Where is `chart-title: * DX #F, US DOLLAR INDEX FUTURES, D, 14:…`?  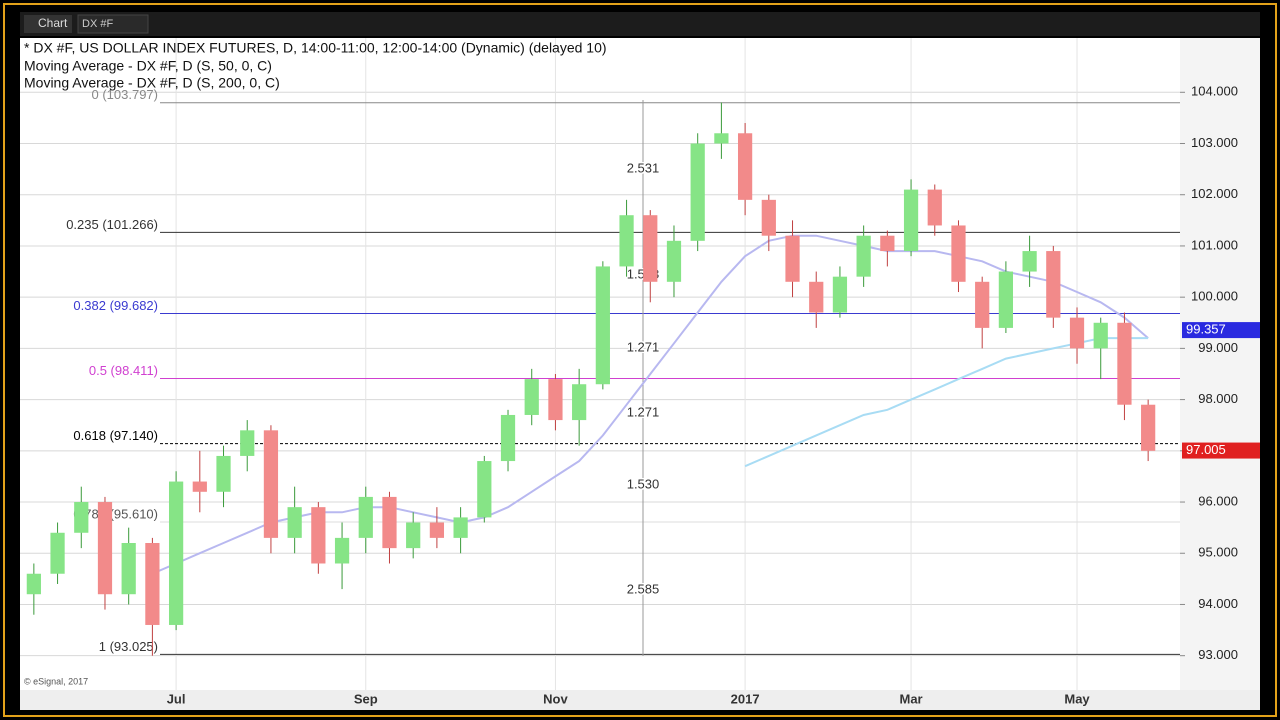
chart-title: * DX #F, US DOLLAR INDEX FUTURES, D, 14:… is located at coordinates (315, 48).